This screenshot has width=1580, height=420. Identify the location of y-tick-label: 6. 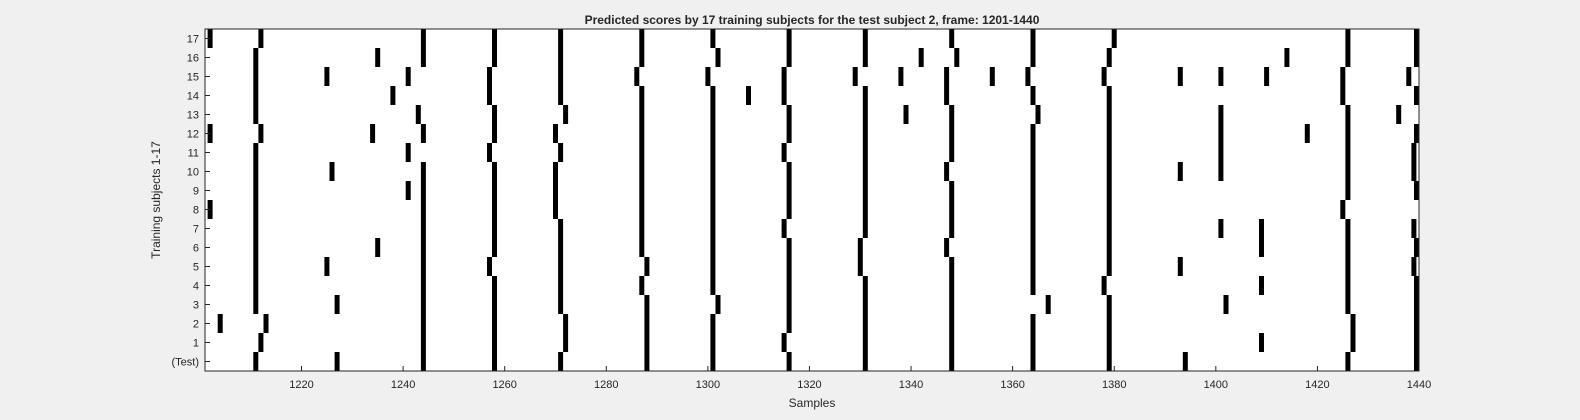
(196, 249).